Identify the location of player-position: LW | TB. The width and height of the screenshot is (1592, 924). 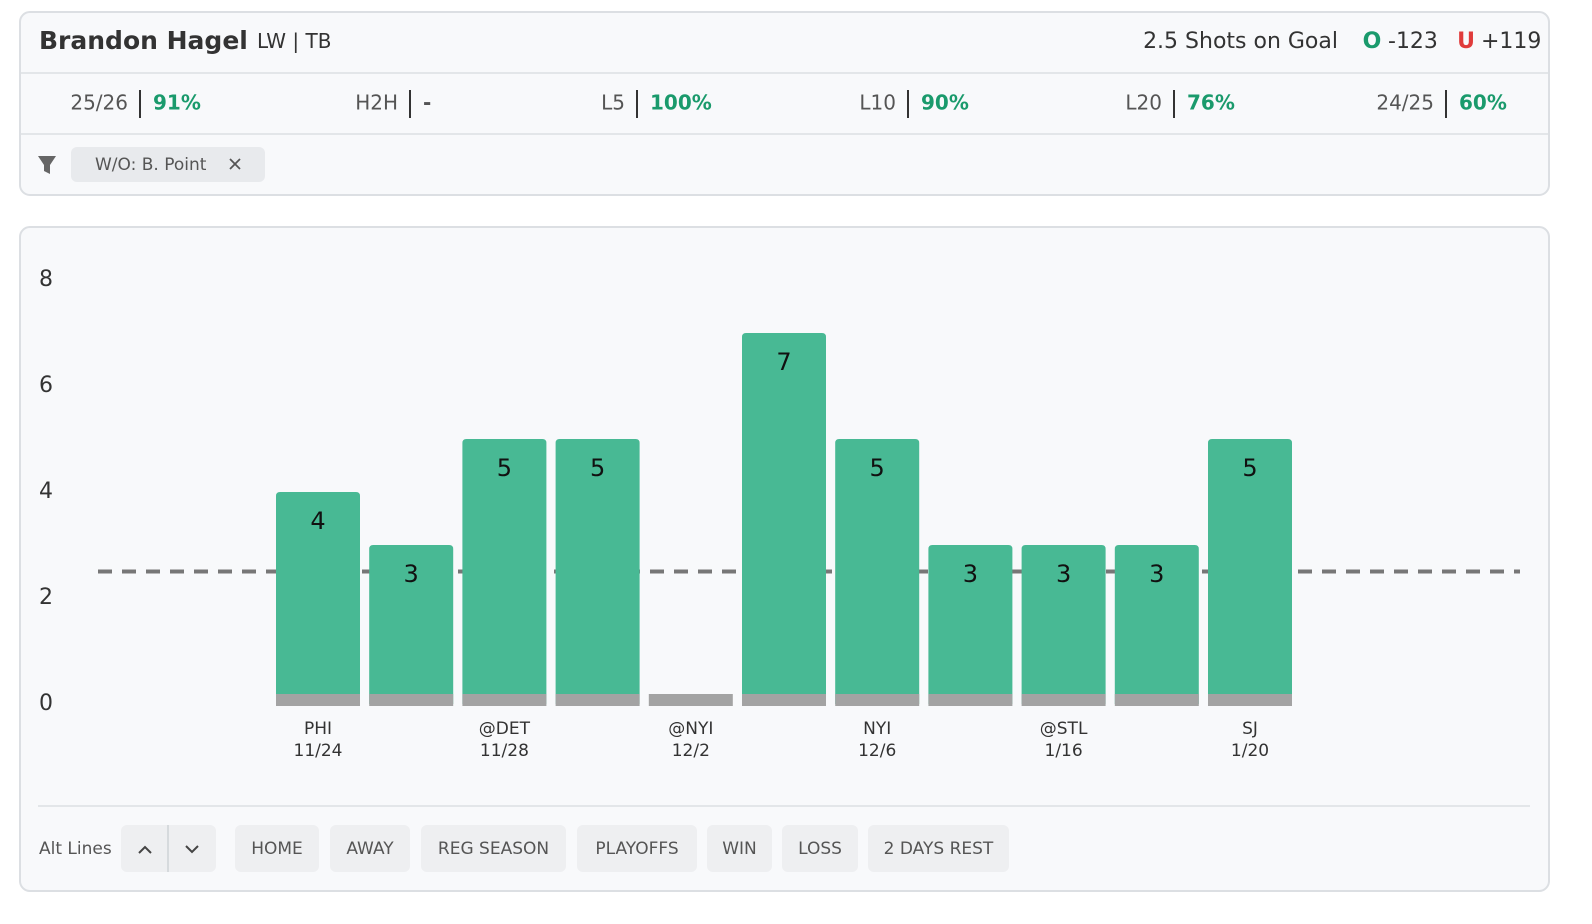
(294, 41).